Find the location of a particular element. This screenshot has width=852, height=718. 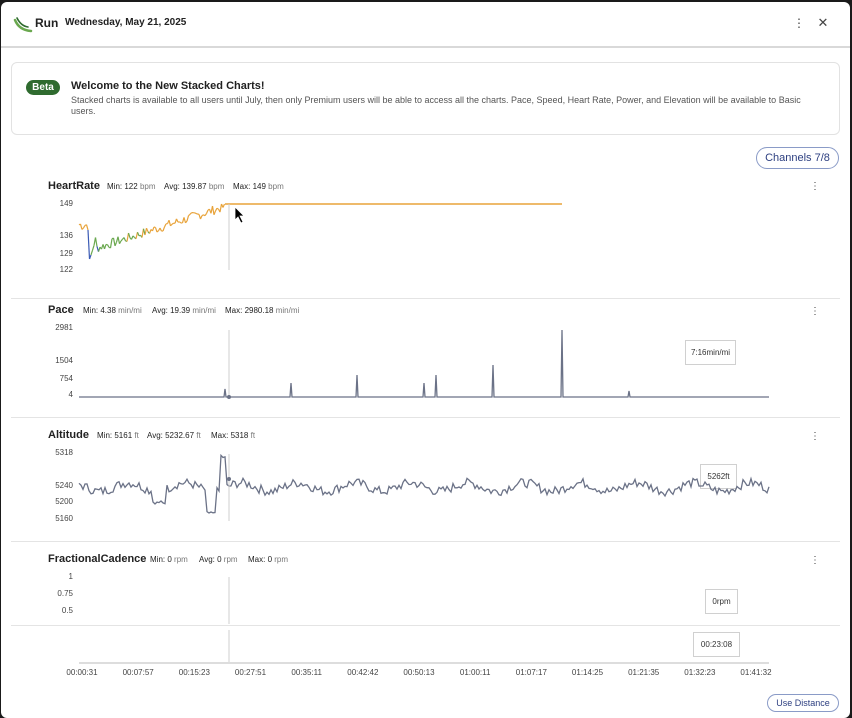

altitude-more-icon: ⋮ is located at coordinates (815, 436).